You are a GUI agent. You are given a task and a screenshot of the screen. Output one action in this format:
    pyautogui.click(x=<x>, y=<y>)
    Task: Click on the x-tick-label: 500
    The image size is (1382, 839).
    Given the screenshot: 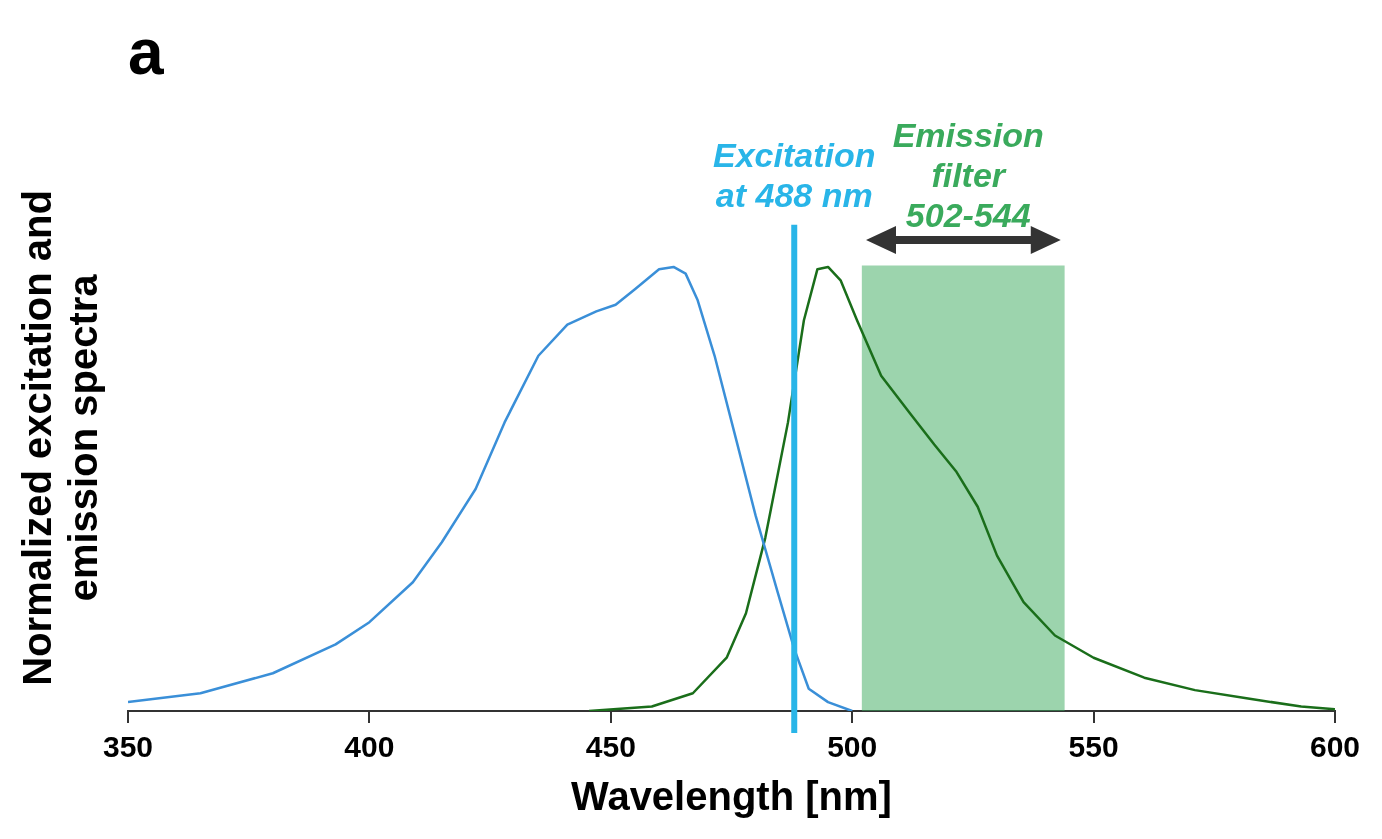 What is the action you would take?
    pyautogui.click(x=852, y=747)
    